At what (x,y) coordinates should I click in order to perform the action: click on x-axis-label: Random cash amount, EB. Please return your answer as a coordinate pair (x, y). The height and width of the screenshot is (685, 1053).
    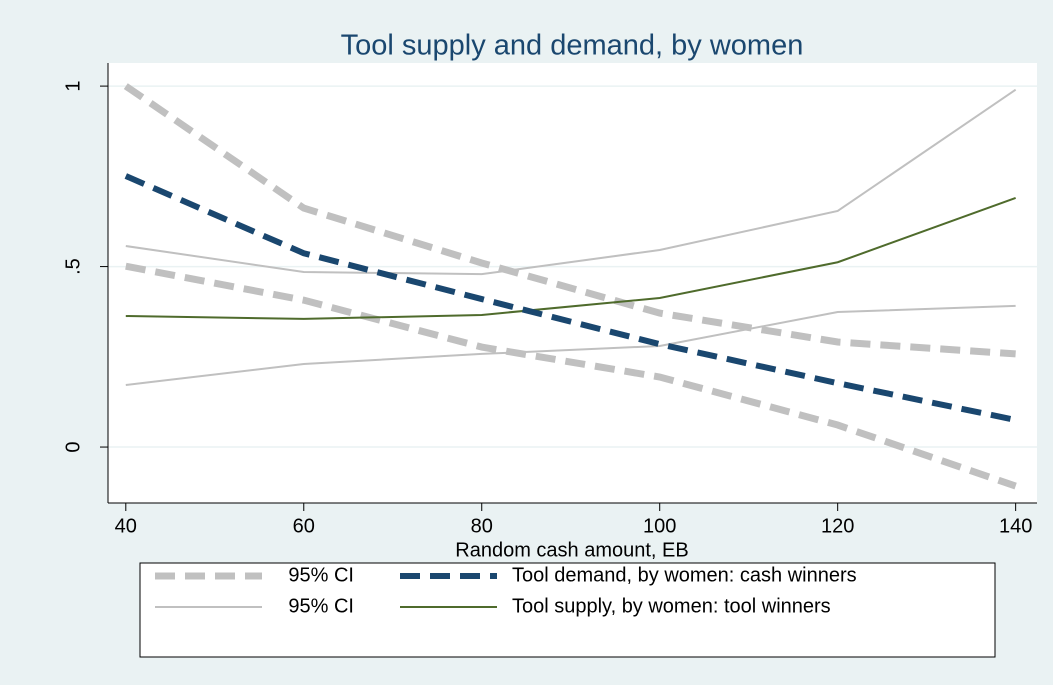
    Looking at the image, I should click on (571, 550).